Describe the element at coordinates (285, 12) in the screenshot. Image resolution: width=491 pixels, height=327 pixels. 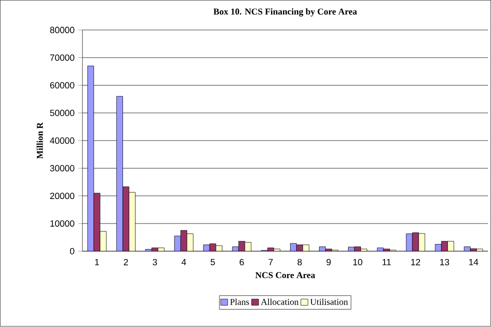
I see `chart-title: Box 10. NCS Financing by Core Area` at that location.